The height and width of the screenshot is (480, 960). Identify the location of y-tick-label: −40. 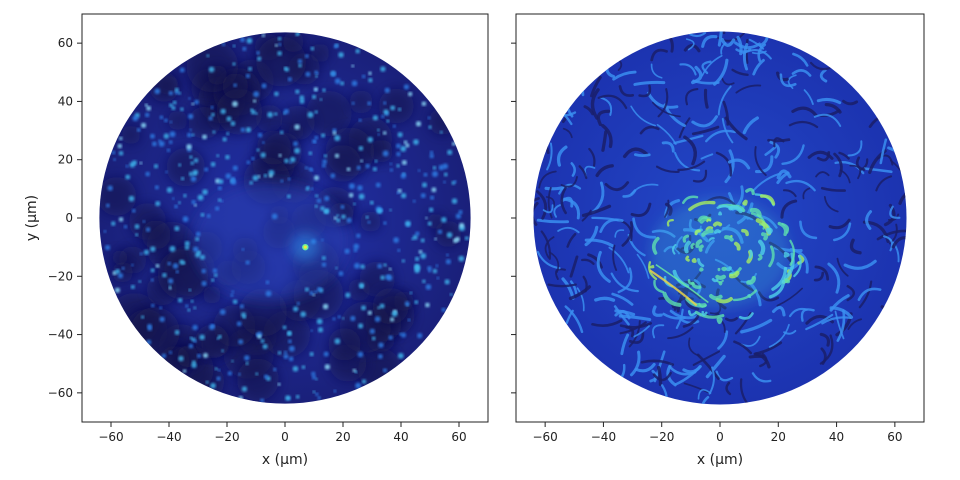
(60, 335).